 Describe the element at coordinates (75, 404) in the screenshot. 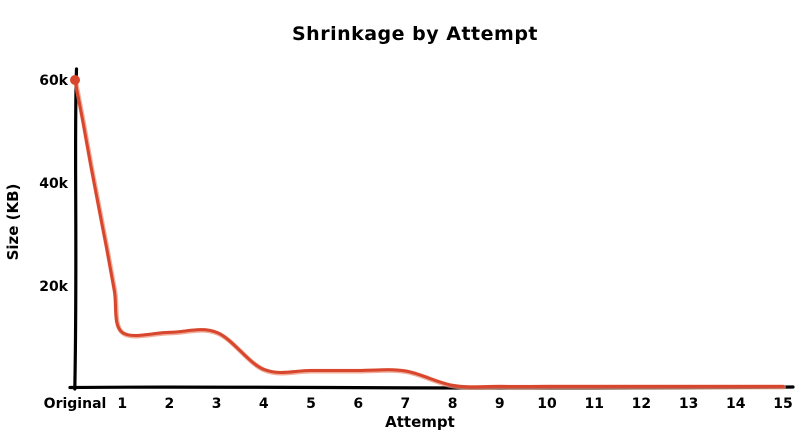

I see `x-tick-label: Original` at that location.